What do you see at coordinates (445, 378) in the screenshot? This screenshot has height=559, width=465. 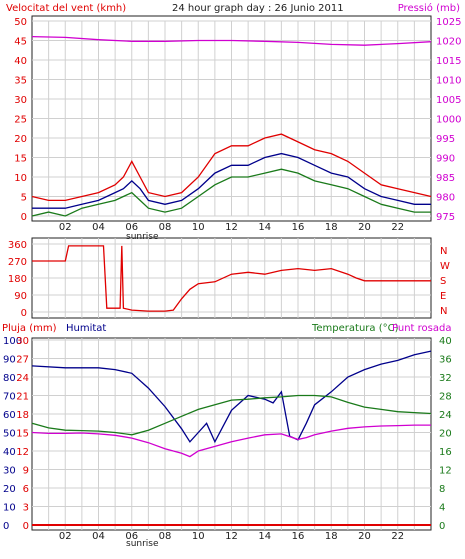 I see `p3-right-tick-8: 32` at bounding box center [445, 378].